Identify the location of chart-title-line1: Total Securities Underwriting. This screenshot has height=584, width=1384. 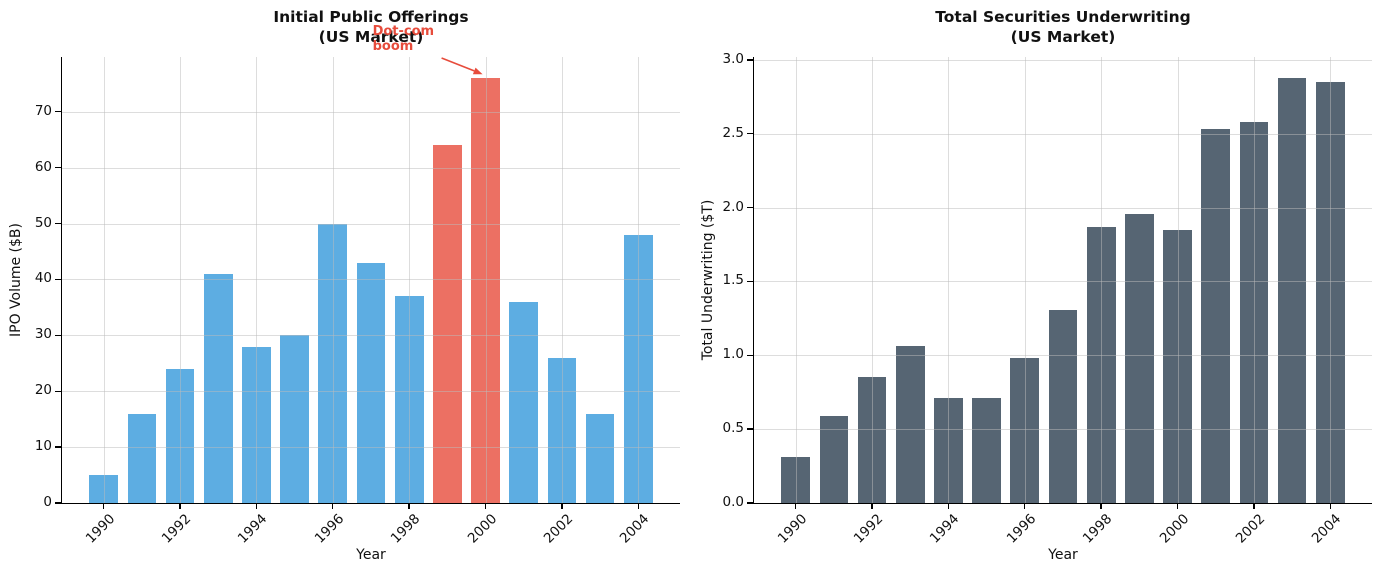
(1063, 17).